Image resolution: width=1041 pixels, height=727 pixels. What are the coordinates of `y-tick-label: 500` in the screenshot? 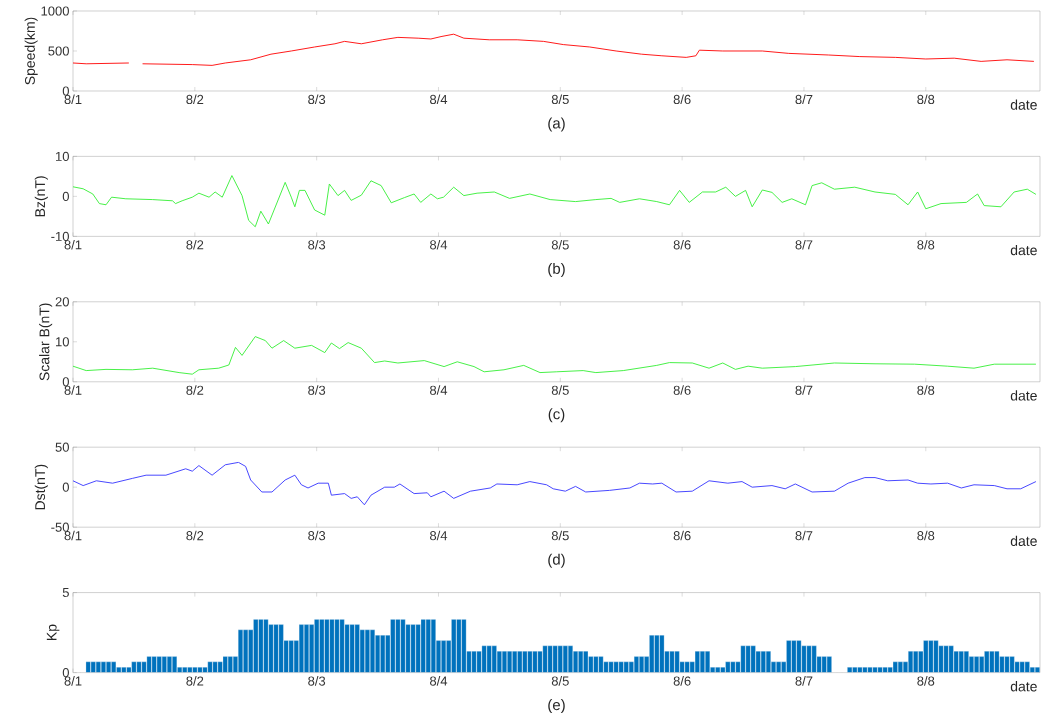 It's located at (58, 51).